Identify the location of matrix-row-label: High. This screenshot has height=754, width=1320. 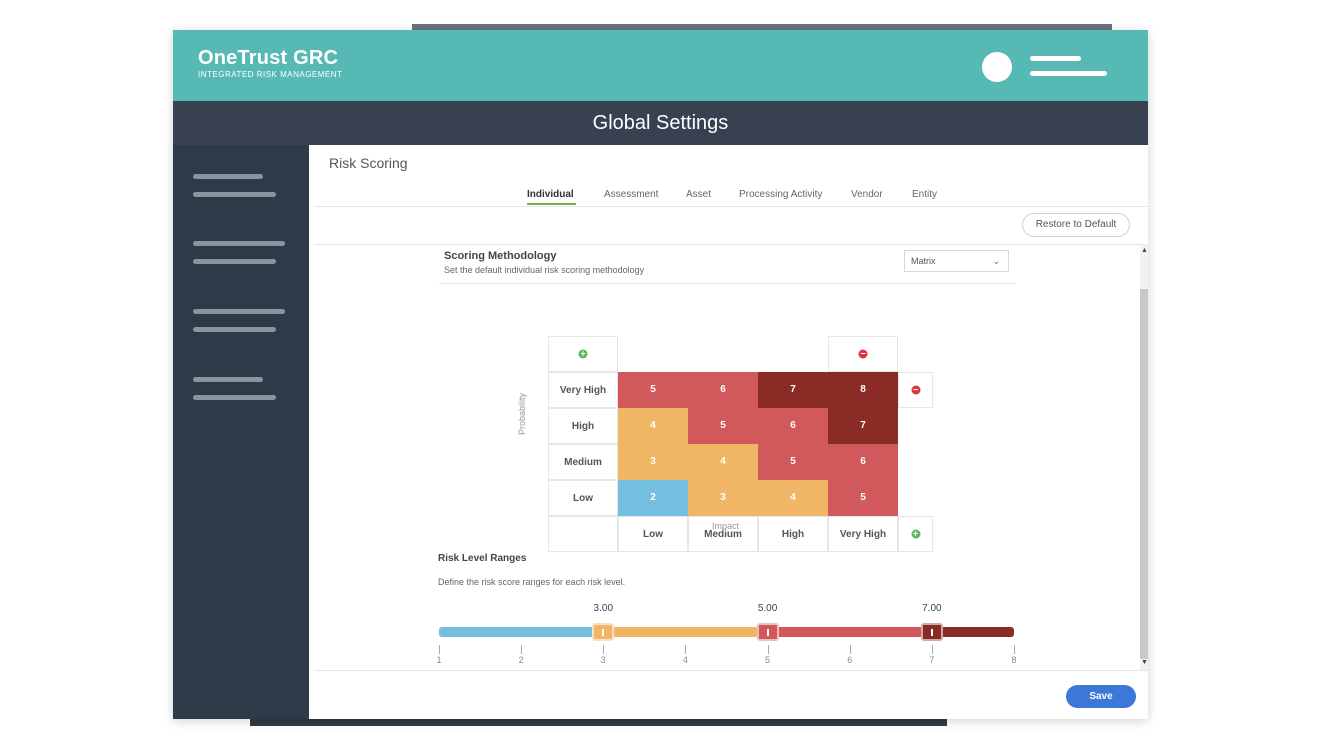
(583, 426).